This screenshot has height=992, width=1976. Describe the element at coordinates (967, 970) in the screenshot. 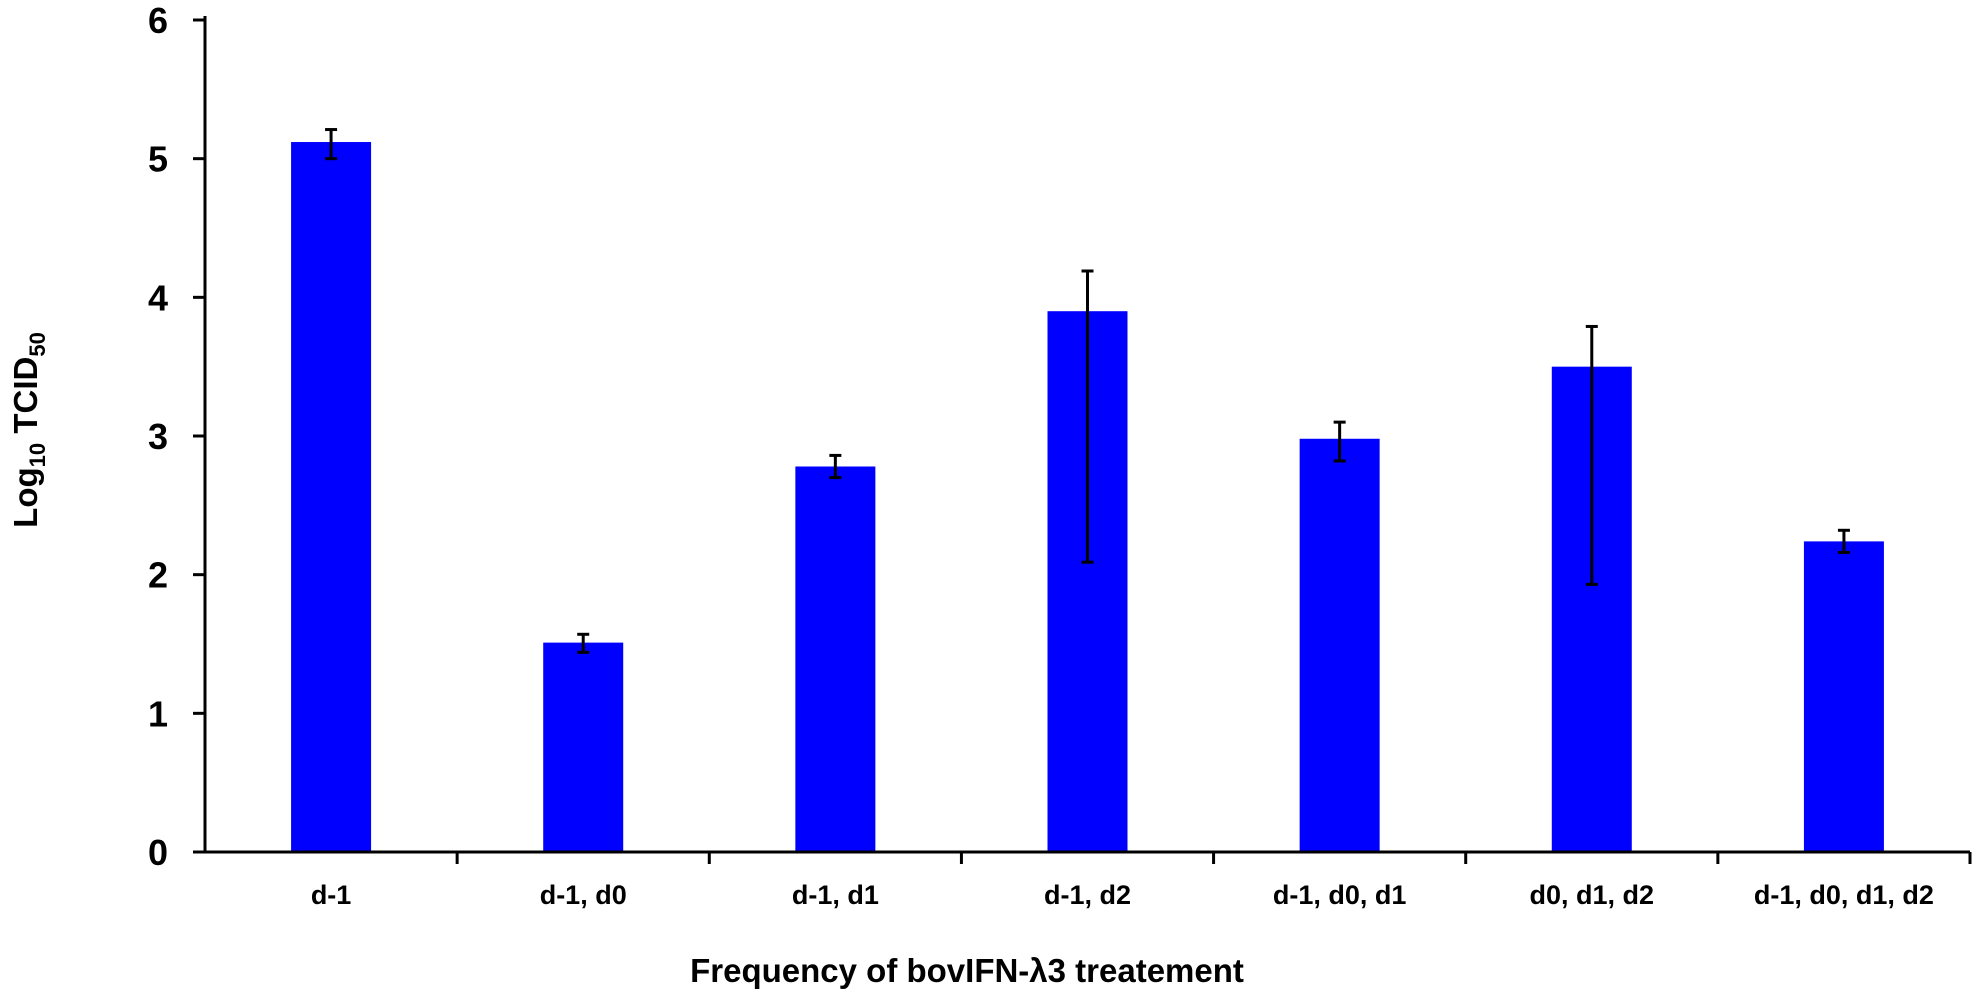

I see `x-axis-title: Frequency of bovIFN-λ3 treatement` at that location.